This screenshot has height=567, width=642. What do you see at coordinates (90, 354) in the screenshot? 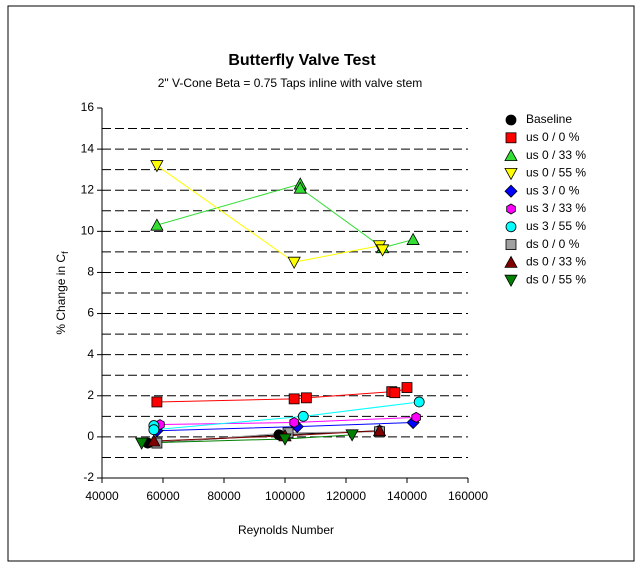
I see `y-tick-label: 4` at bounding box center [90, 354].